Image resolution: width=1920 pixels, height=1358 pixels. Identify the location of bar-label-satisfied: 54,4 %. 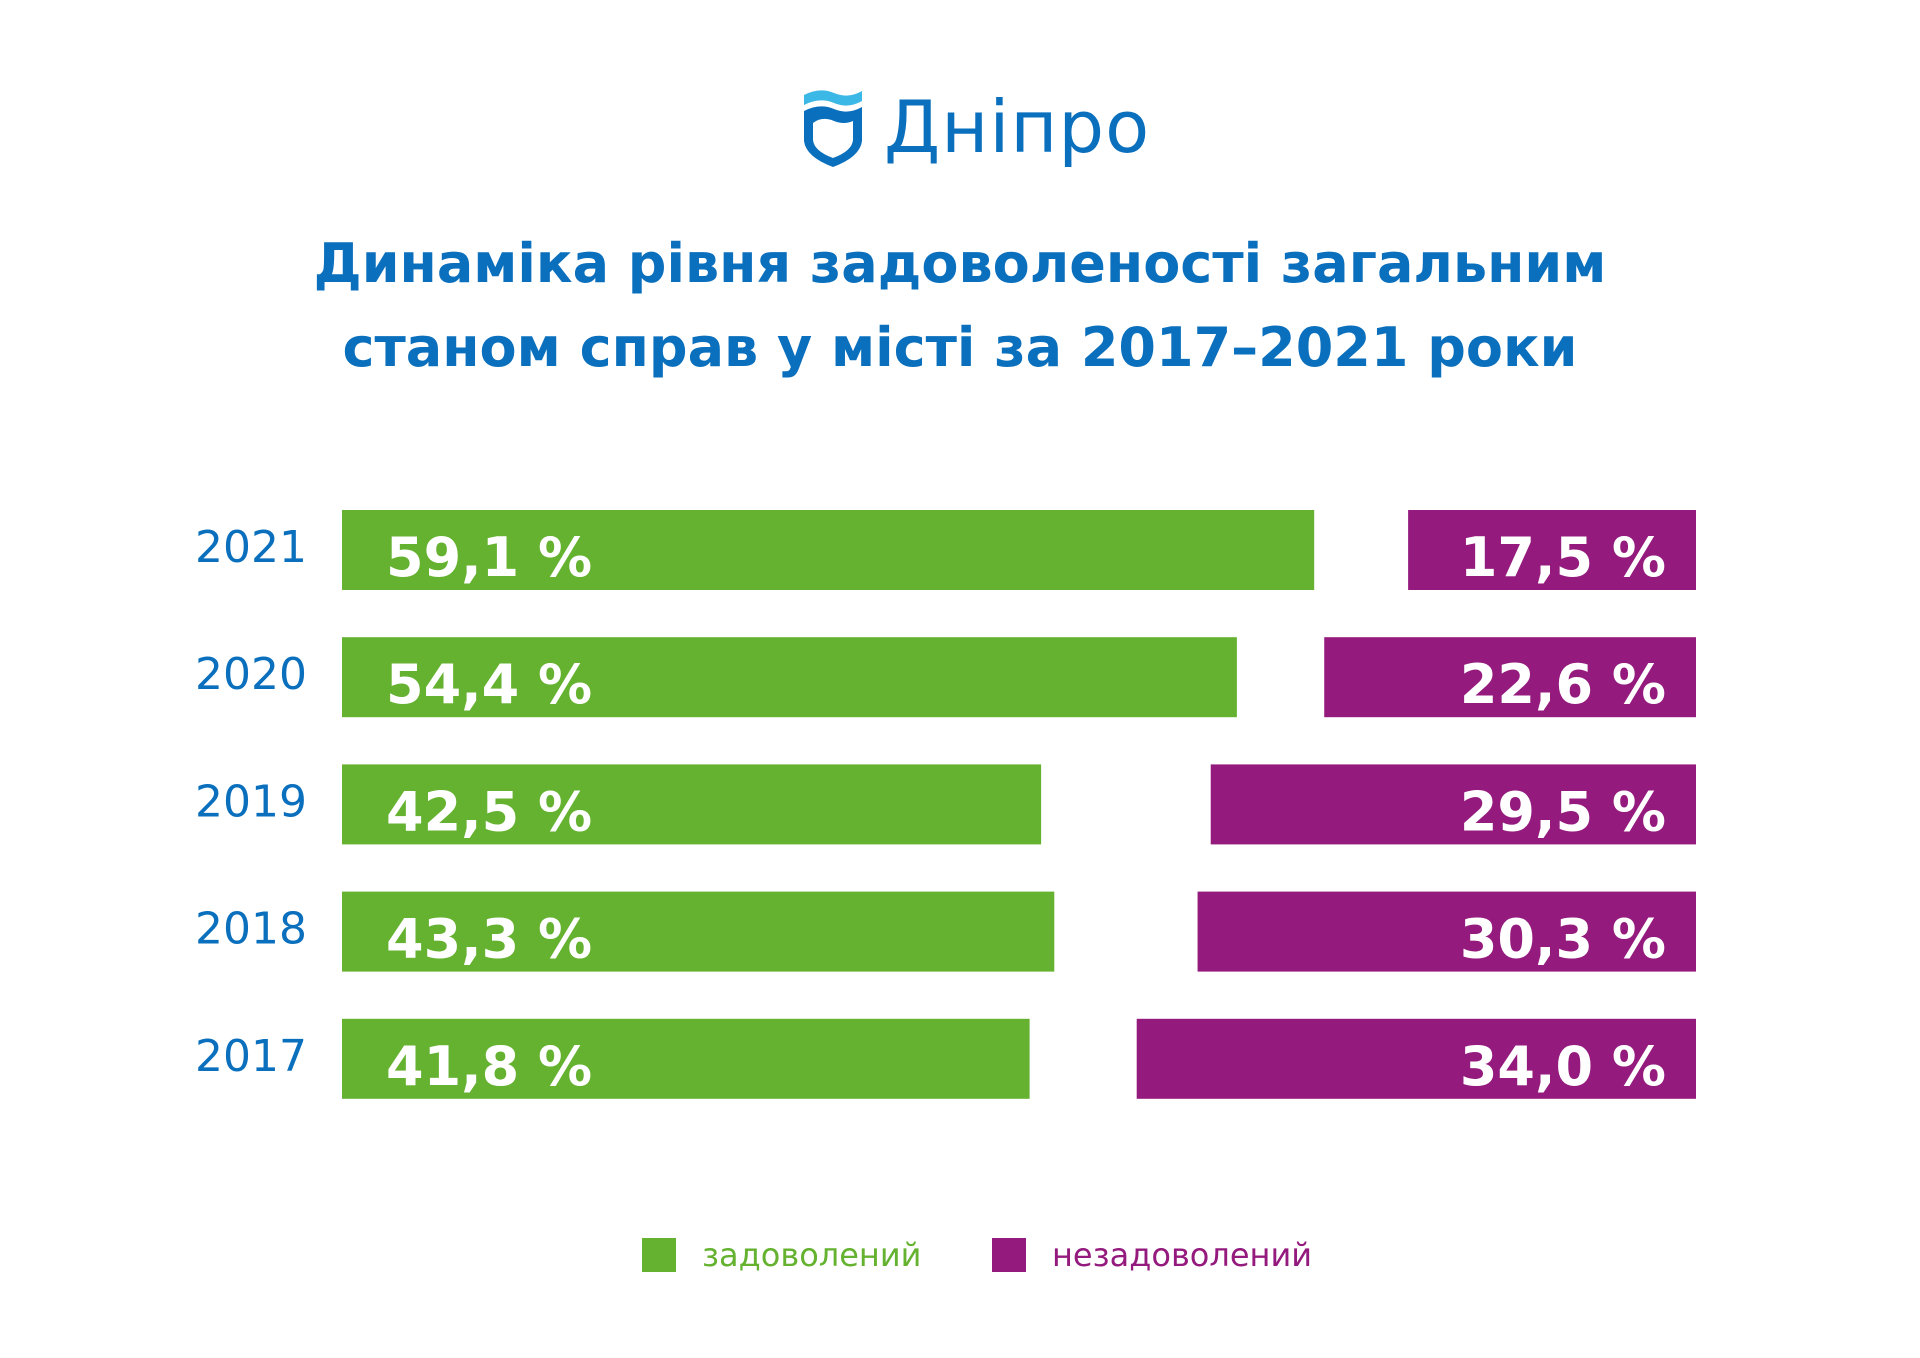
(489, 684).